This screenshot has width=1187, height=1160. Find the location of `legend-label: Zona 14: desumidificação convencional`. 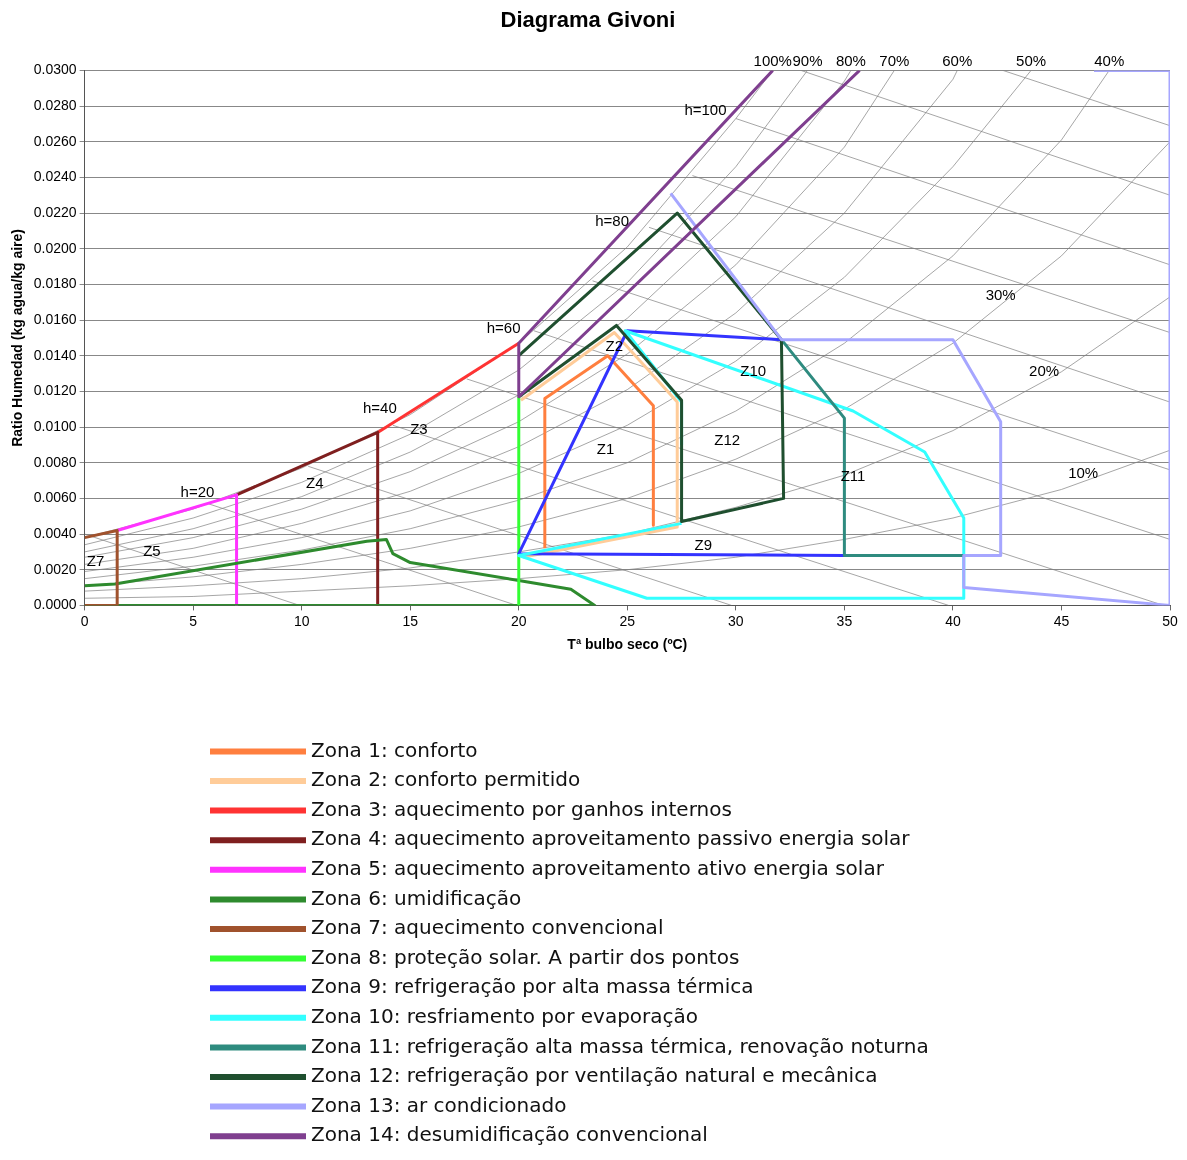

legend-label: Zona 14: desumidificação convencional is located at coordinates (509, 1134).